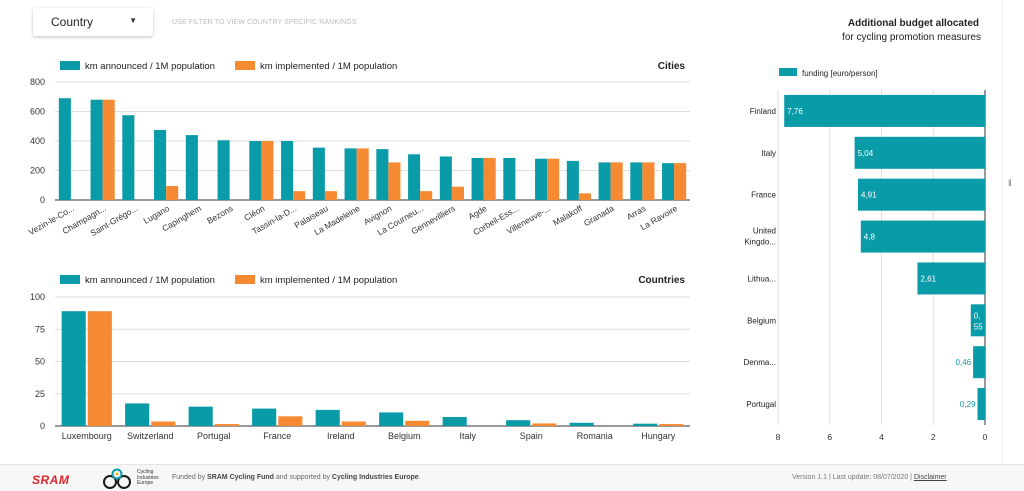 The image size is (1024, 491). Describe the element at coordinates (567, 215) in the screenshot. I see `x-tick-label: Malakoff` at that location.